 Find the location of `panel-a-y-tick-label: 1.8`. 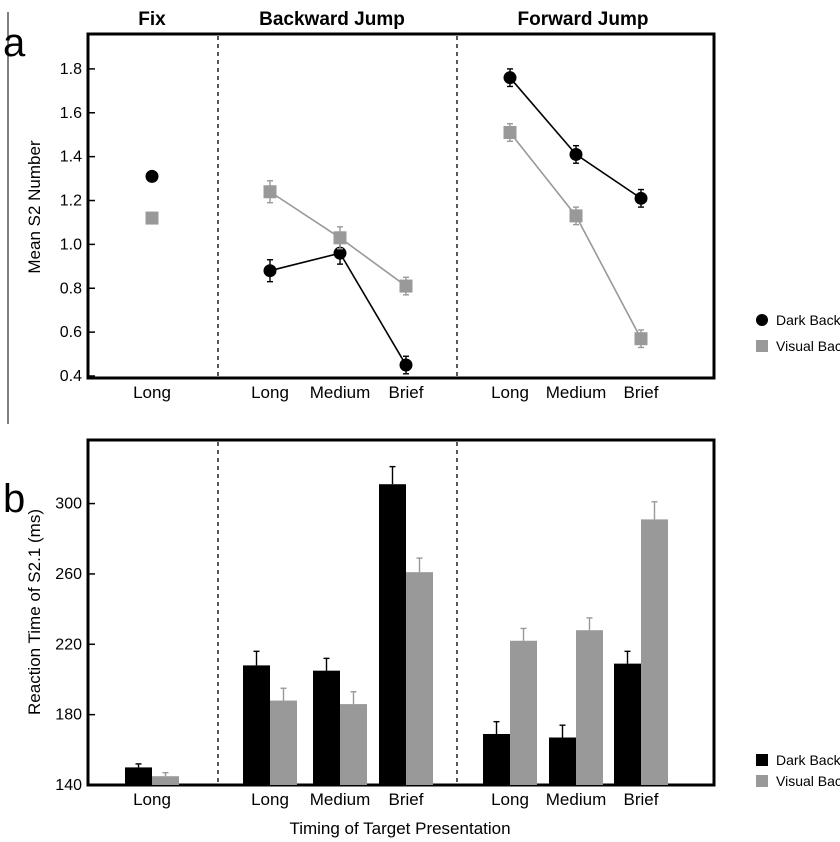

panel-a-y-tick-label: 1.8 is located at coordinates (71, 69).